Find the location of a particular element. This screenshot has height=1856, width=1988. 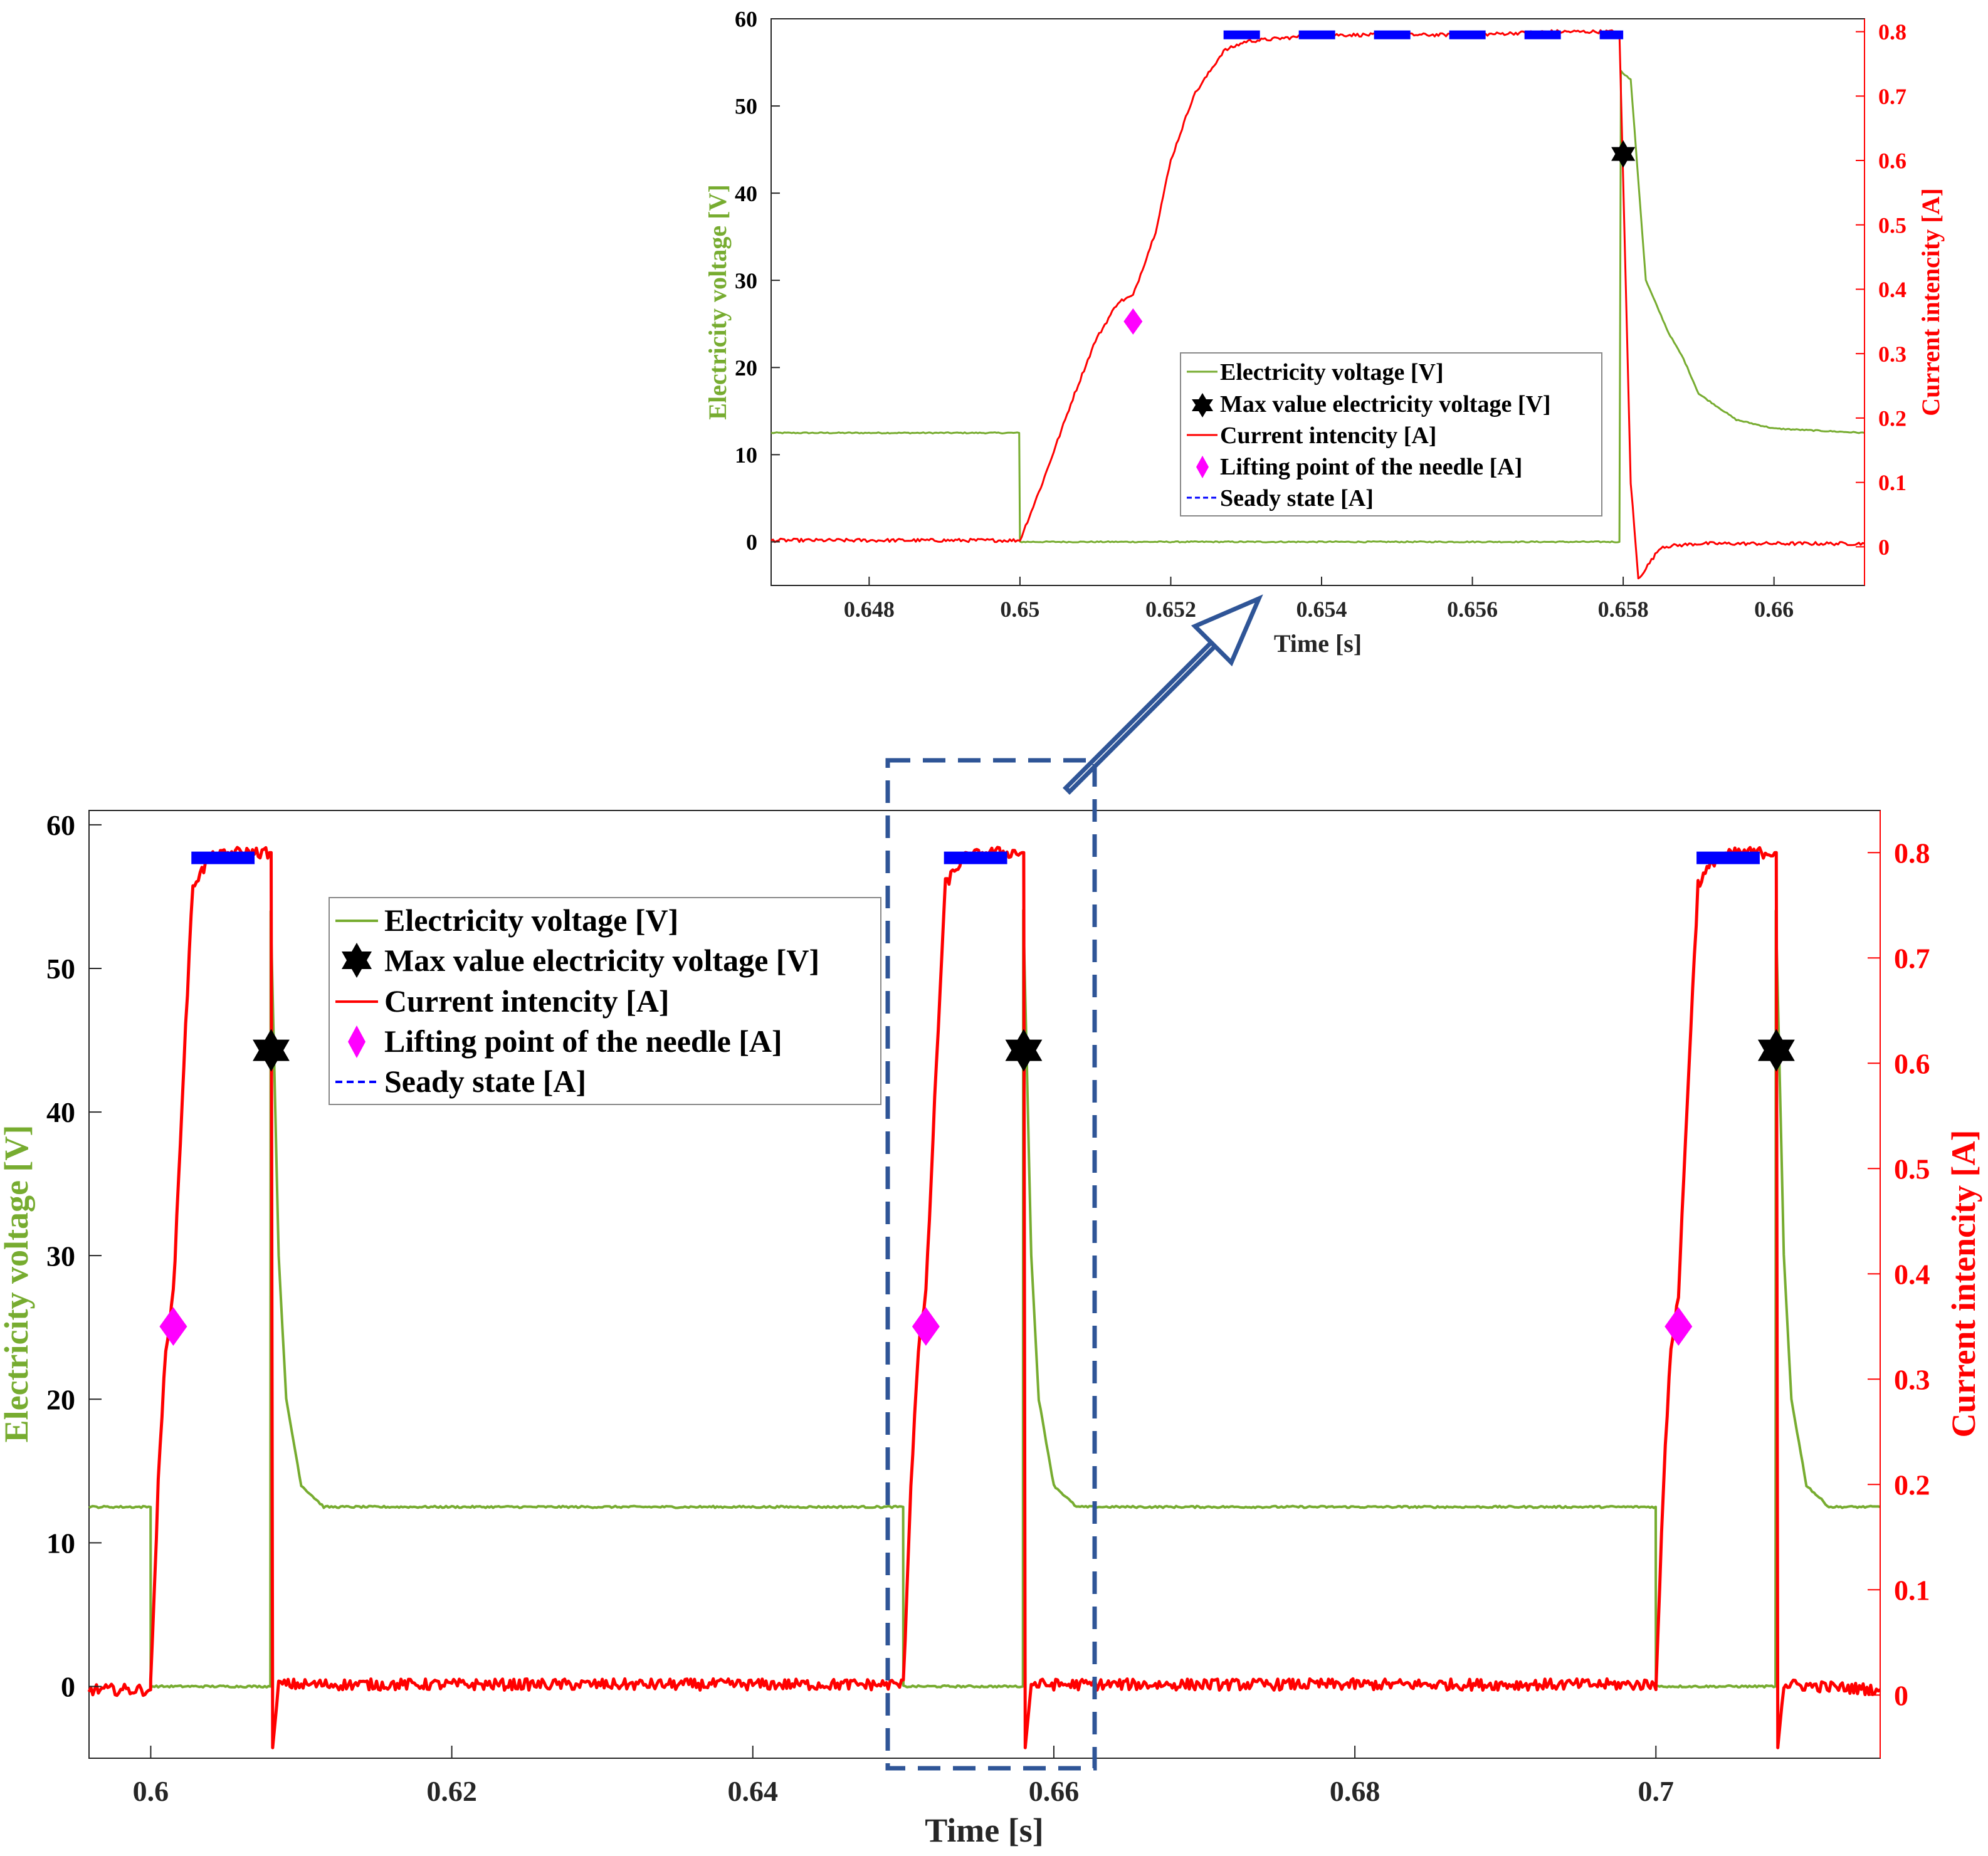

main-y-left-tick-label: 60 is located at coordinates (60, 825).